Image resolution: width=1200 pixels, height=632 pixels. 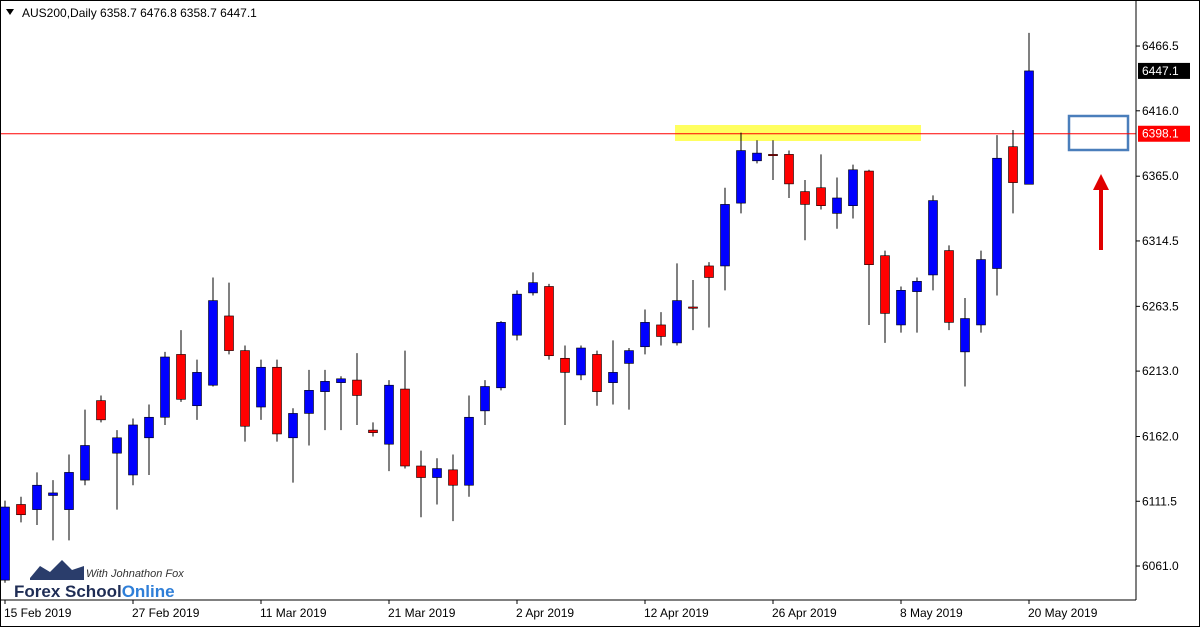 What do you see at coordinates (135, 574) in the screenshot?
I see `logo-tagline: With Johnathon Fox` at bounding box center [135, 574].